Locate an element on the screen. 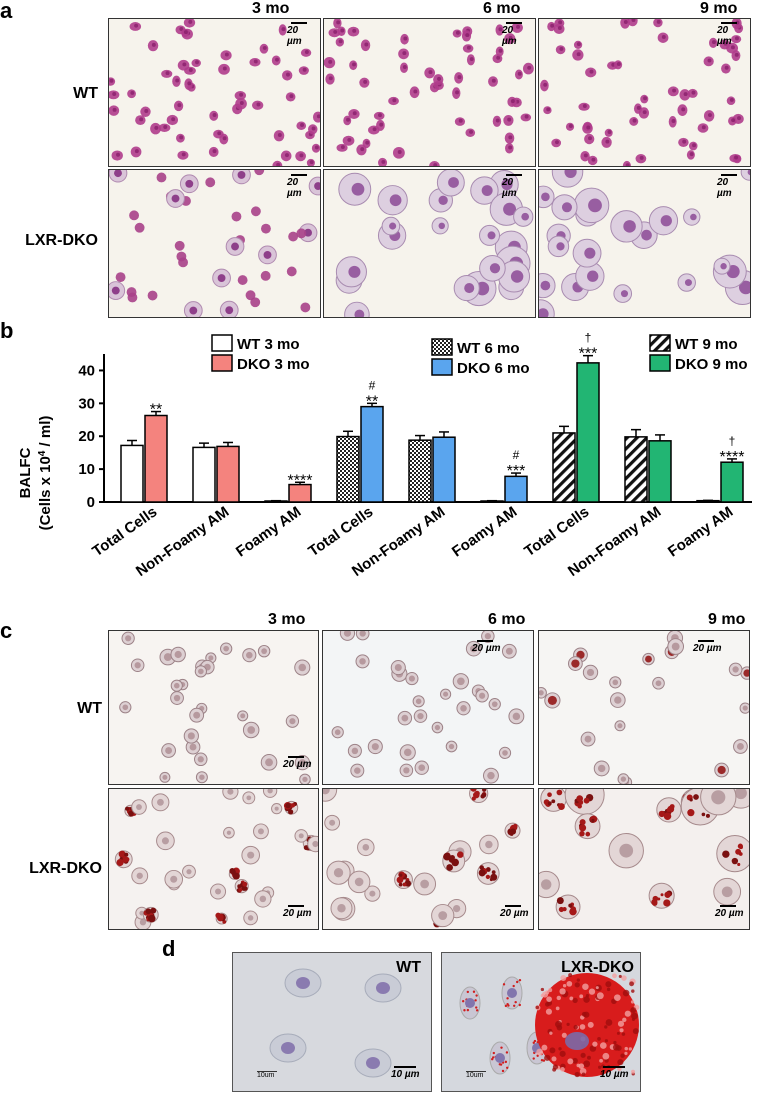  panel-a-row-wt: WT is located at coordinates (85, 93).